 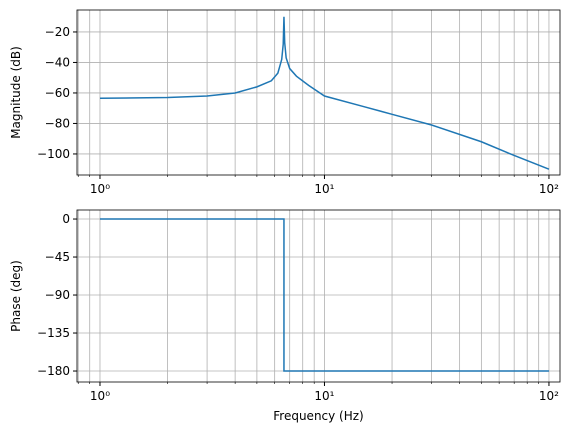 What do you see at coordinates (57, 62) in the screenshot?
I see `y-tick-label: −40` at bounding box center [57, 62].